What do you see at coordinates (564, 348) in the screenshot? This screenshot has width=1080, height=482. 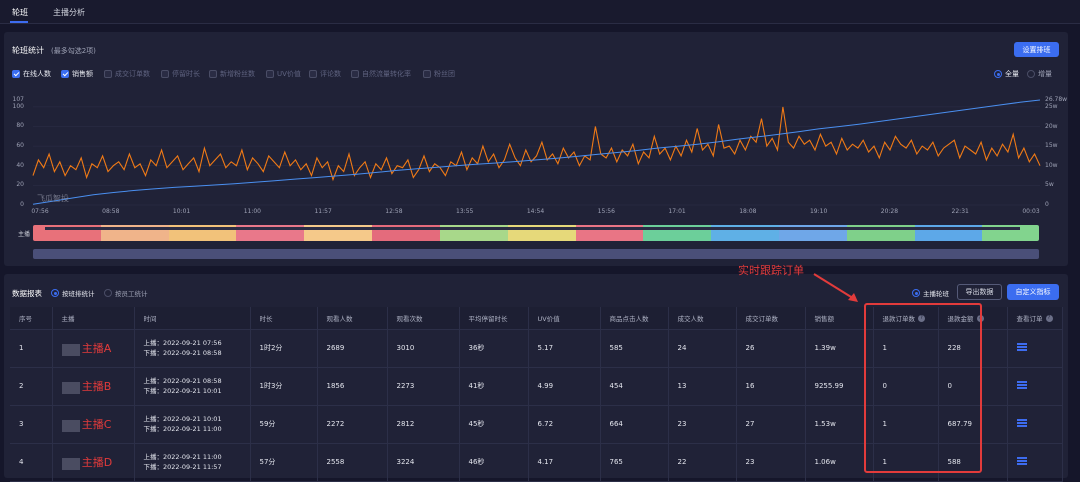 I see `cell-uv: 5.17` at bounding box center [564, 348].